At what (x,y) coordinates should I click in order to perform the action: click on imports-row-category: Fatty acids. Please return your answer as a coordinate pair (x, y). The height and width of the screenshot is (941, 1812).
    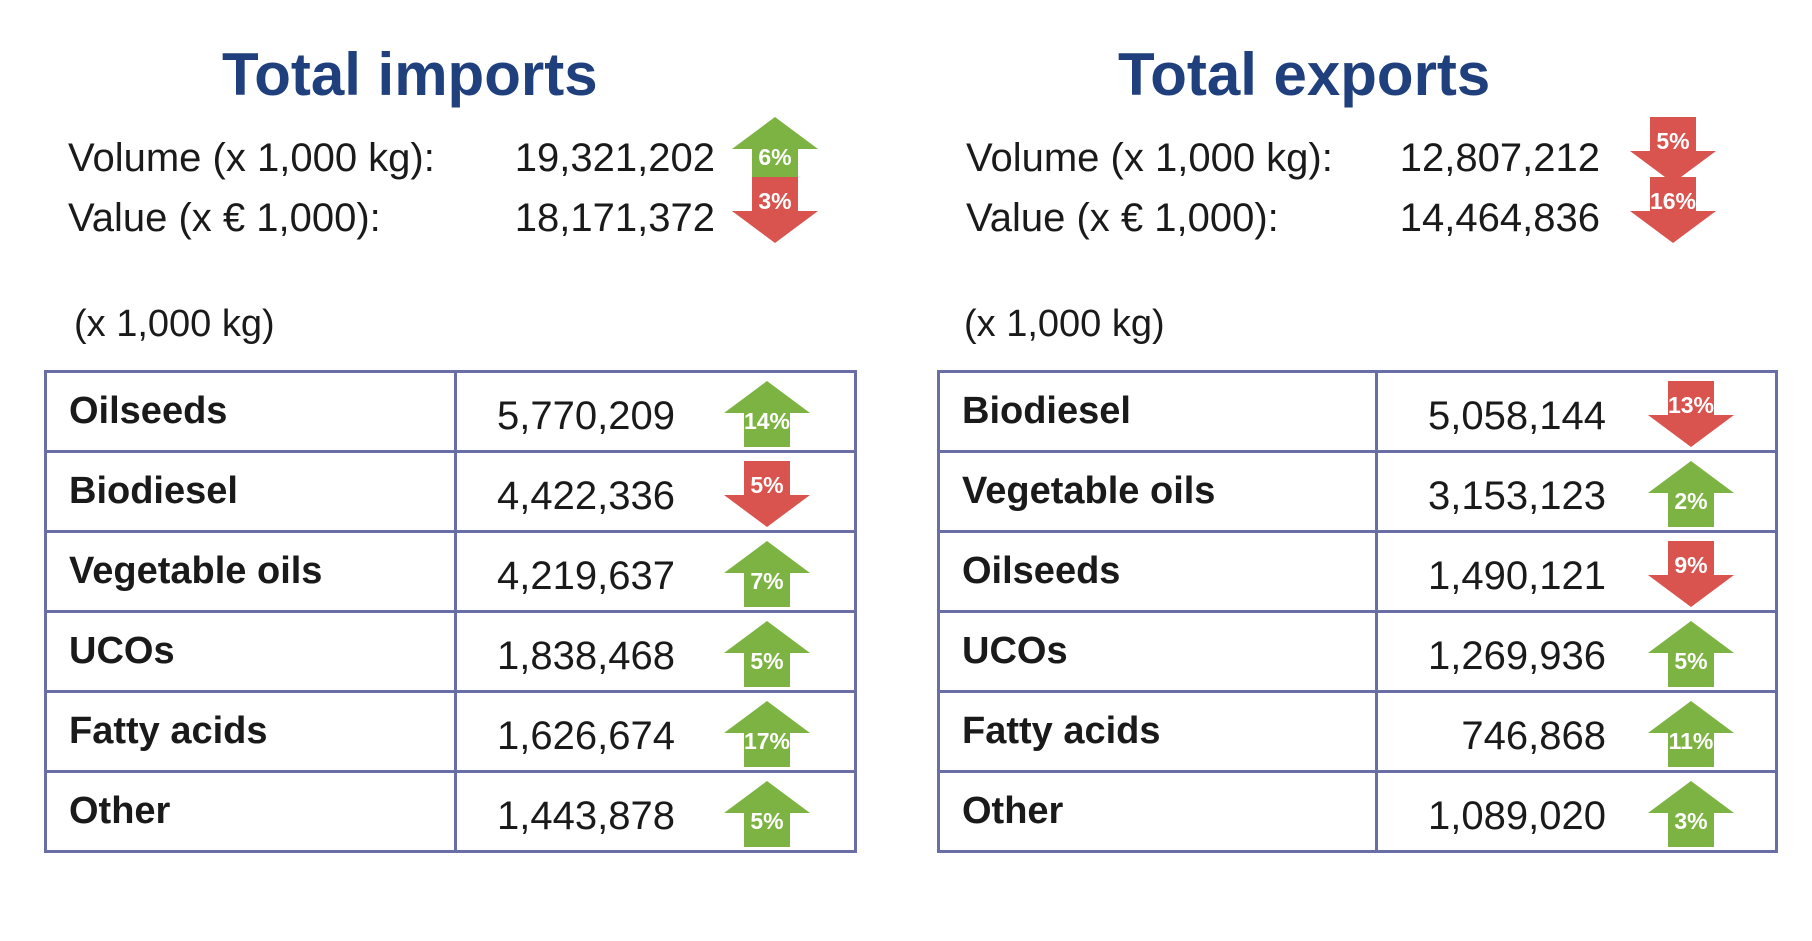
    Looking at the image, I should click on (250, 731).